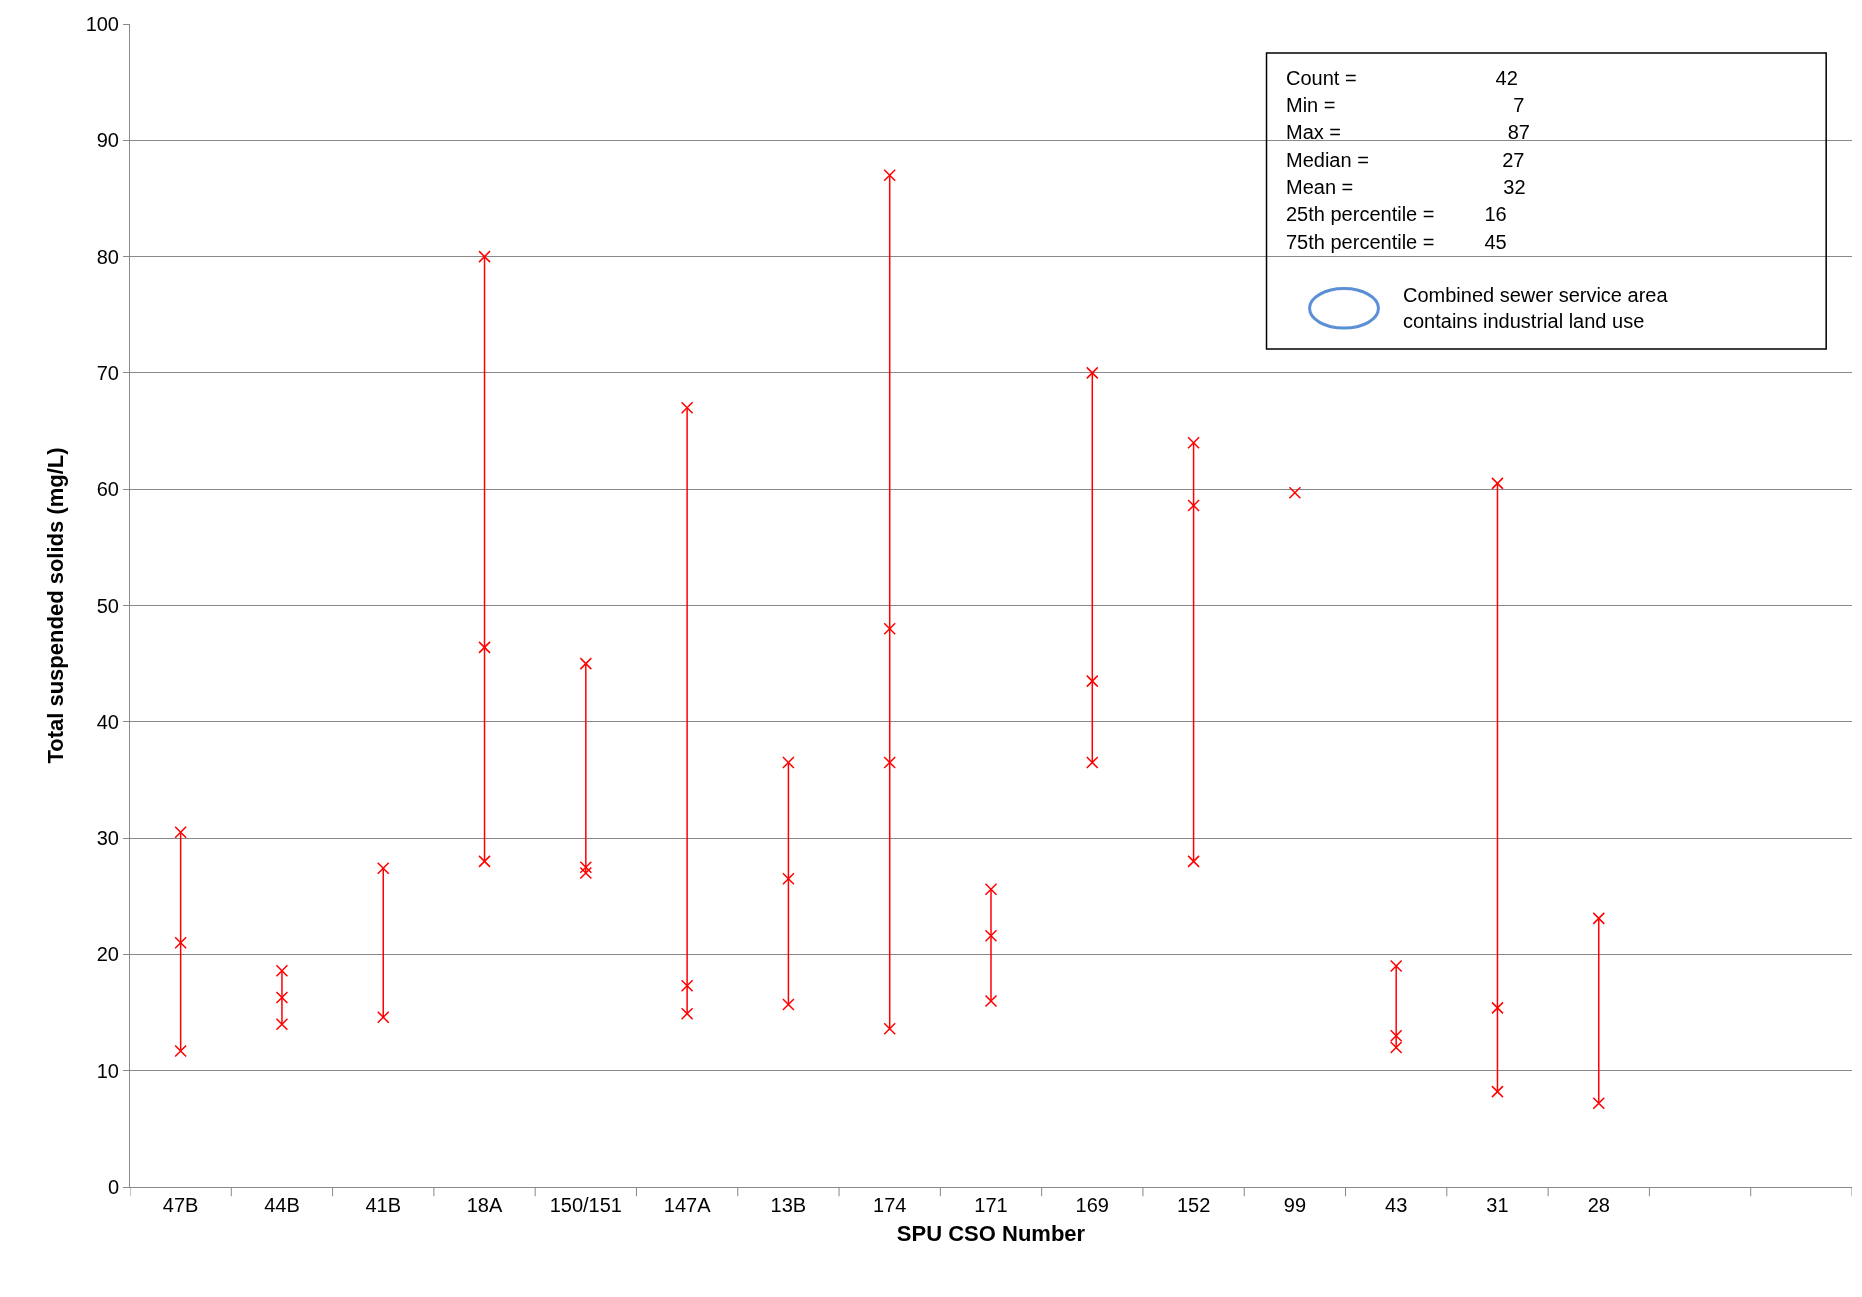  Describe the element at coordinates (1295, 1205) in the screenshot. I see `x-tick-label: 99` at that location.